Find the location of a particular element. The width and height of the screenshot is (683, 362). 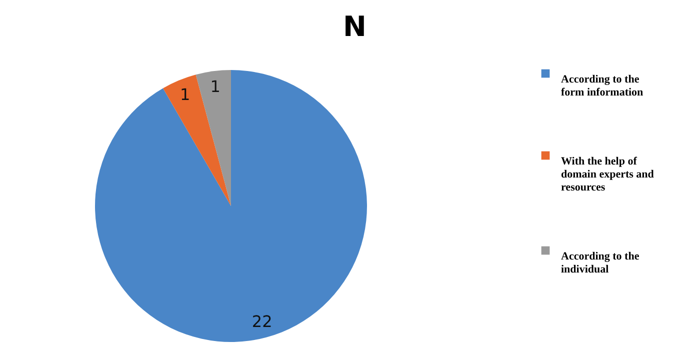

legend-label: With the help of domain experts and resources is located at coordinates (607, 175).